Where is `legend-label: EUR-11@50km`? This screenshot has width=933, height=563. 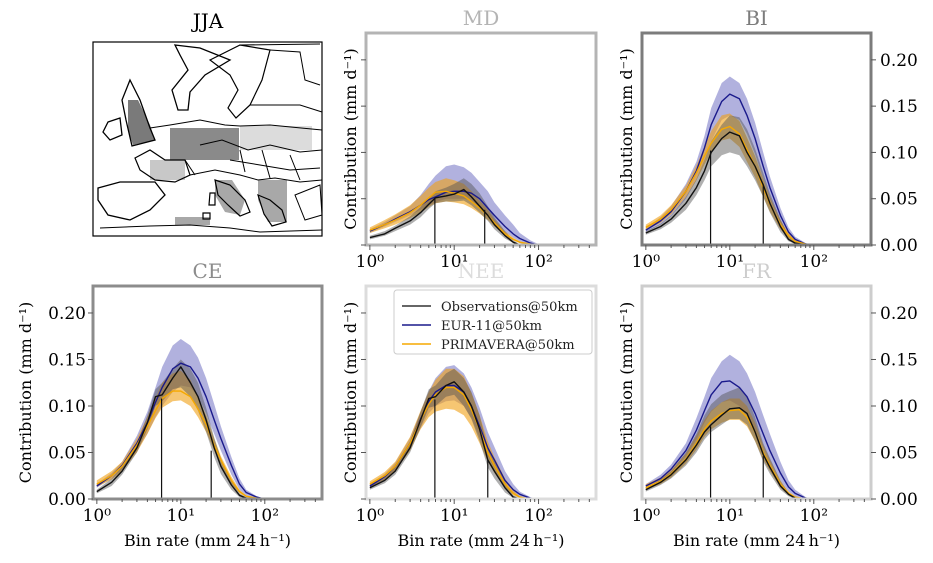
legend-label: EUR-11@50km is located at coordinates (491, 326).